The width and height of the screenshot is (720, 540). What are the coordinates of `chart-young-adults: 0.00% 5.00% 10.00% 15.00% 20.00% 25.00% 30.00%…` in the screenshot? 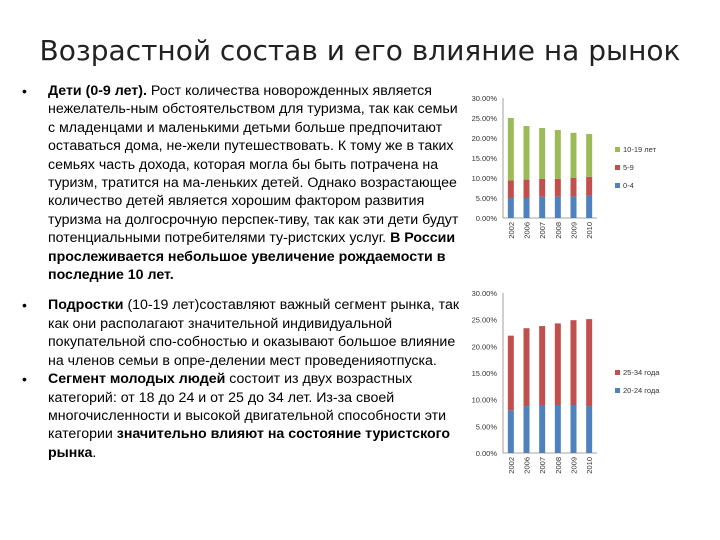 It's located at (566, 381).